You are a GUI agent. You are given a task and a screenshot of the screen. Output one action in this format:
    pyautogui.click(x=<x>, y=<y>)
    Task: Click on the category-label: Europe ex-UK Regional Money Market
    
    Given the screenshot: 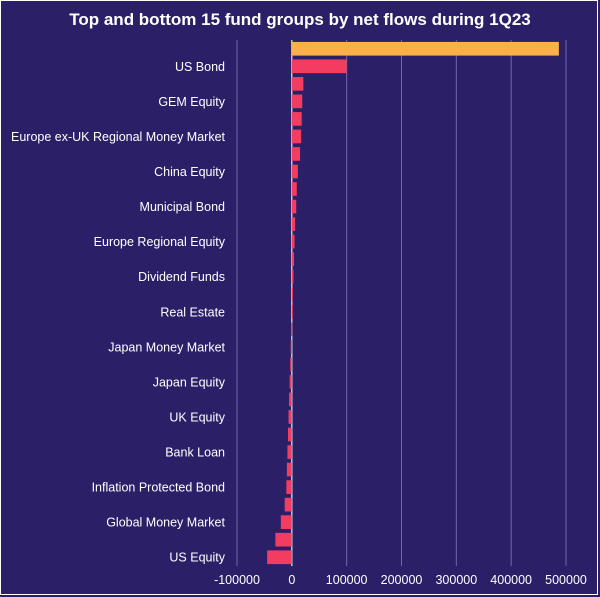 What is the action you would take?
    pyautogui.click(x=118, y=137)
    